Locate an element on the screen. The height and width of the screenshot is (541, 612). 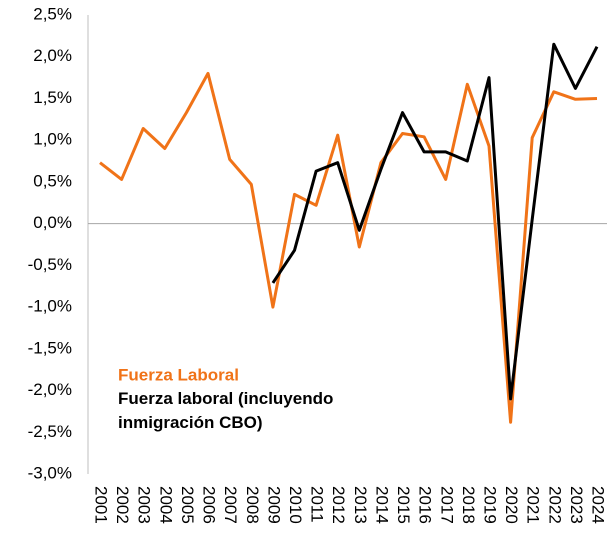
x-tick-label: 2011 is located at coordinates (317, 504).